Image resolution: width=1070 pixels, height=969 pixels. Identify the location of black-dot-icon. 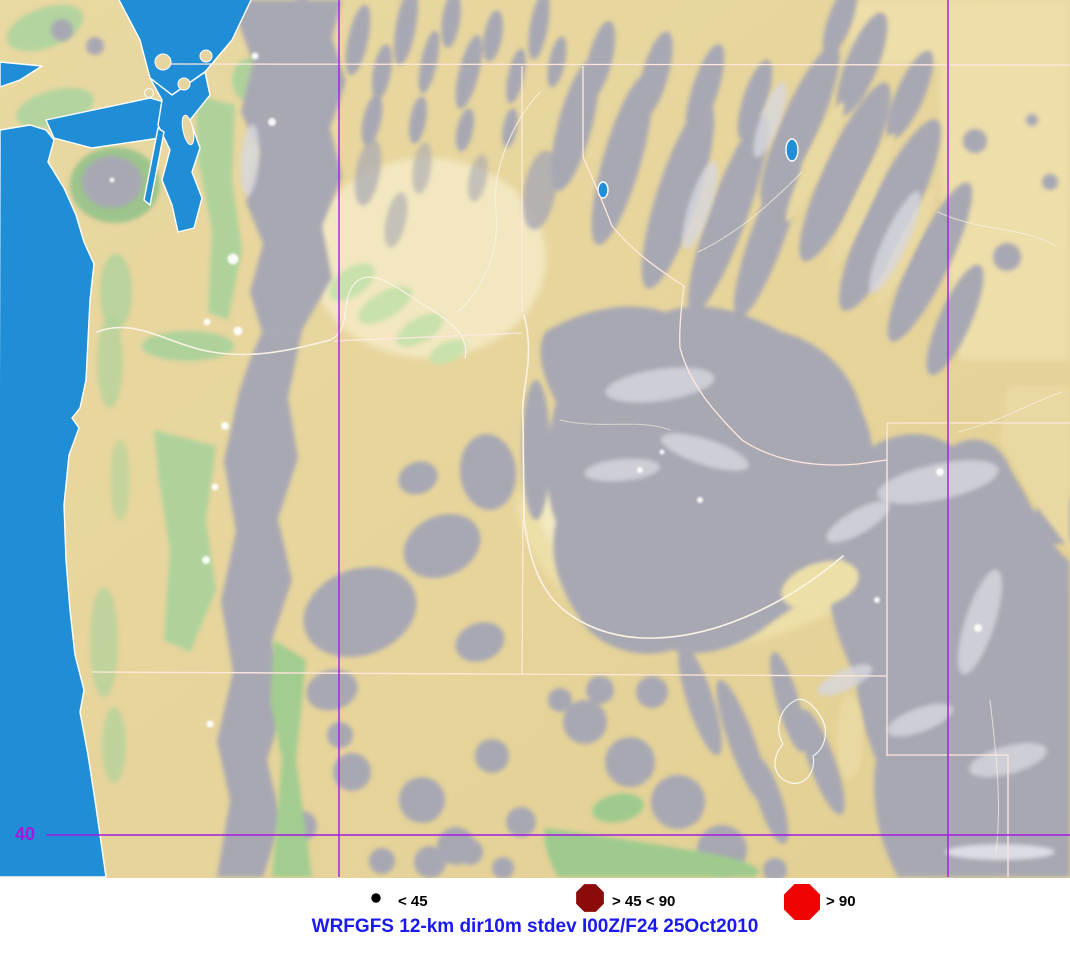
(376, 898).